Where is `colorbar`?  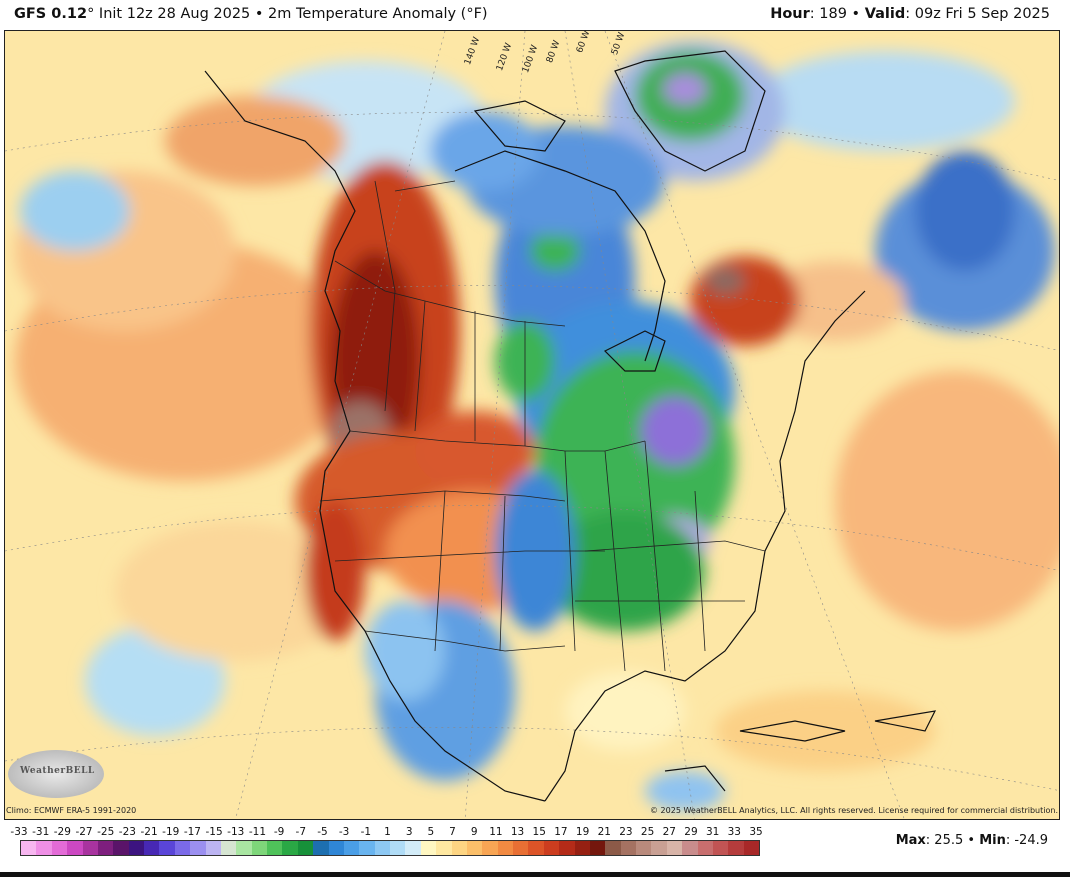 colorbar is located at coordinates (390, 848).